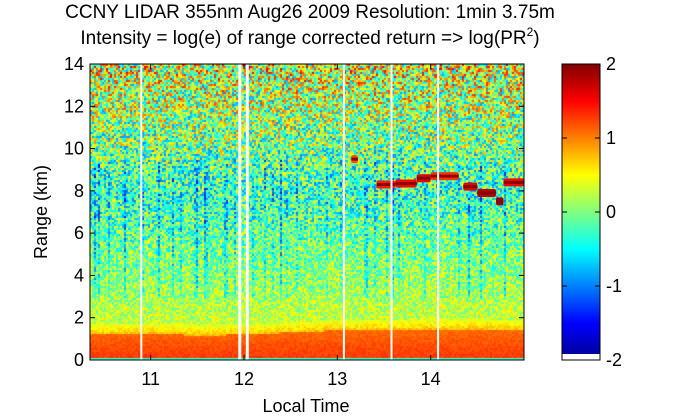 The image size is (700, 420). I want to click on y-tick-label: 6, so click(79, 233).